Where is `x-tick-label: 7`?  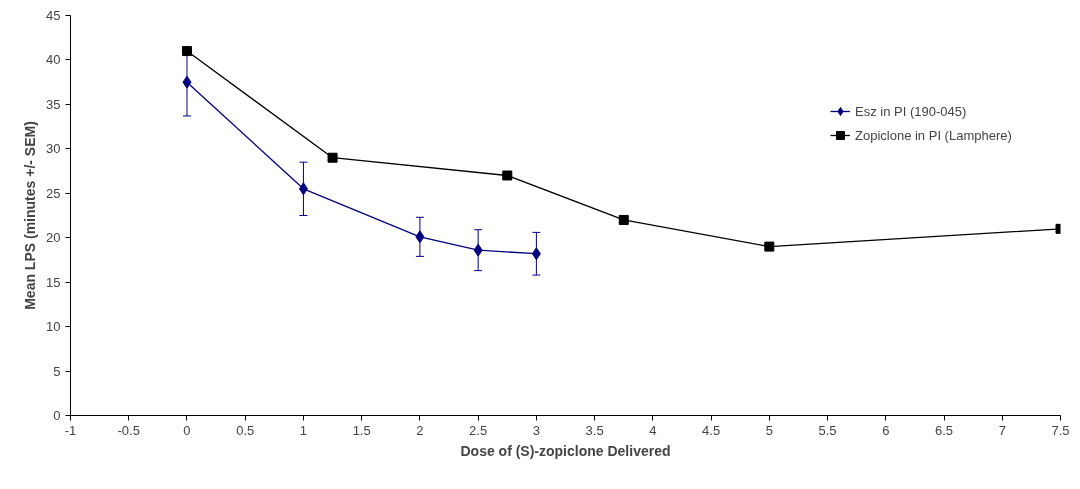
x-tick-label: 7 is located at coordinates (1002, 430).